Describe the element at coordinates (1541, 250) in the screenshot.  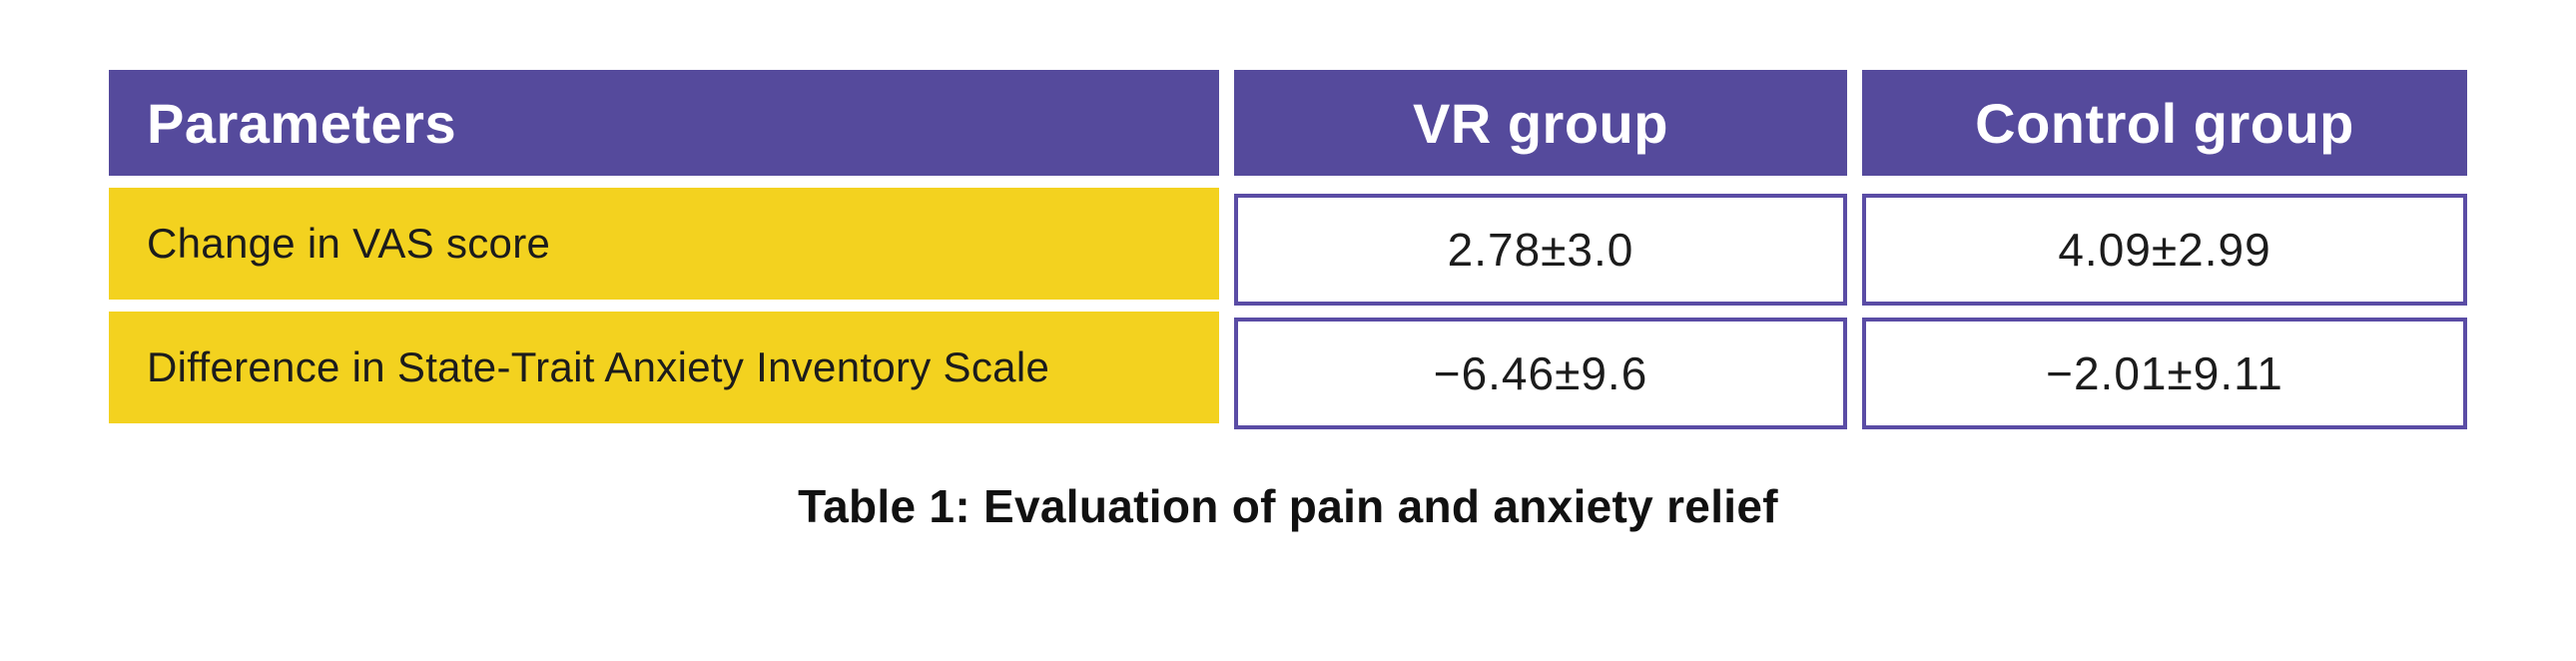
I see `value-cell-vas-vr: 2.78±3.0` at that location.